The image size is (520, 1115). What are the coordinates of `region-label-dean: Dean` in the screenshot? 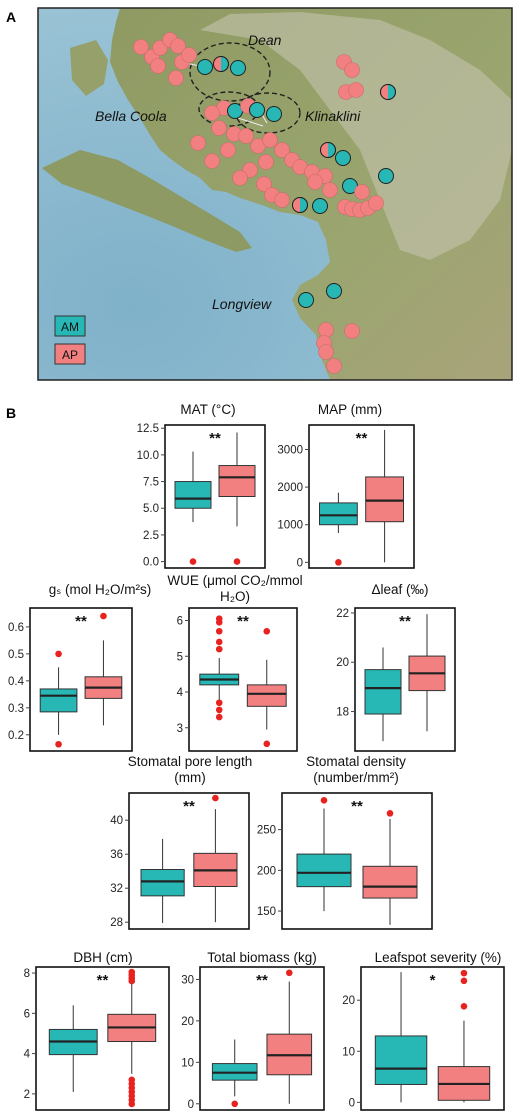 It's located at (265, 40).